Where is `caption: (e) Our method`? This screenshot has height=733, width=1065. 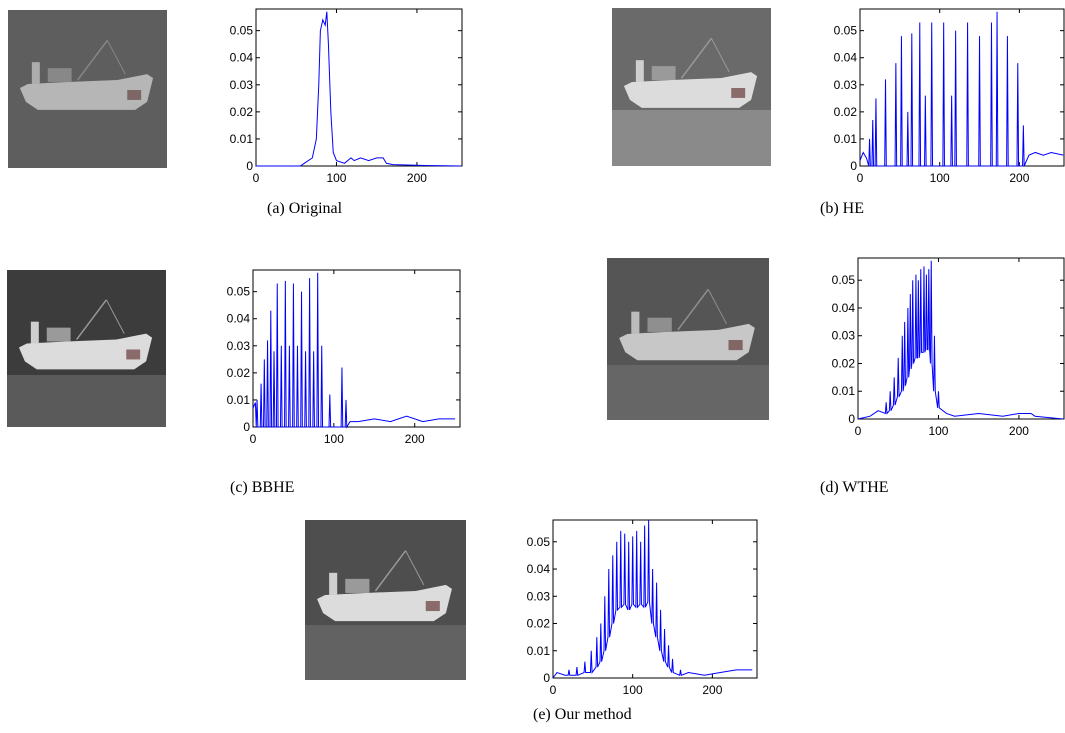 caption: (e) Our method is located at coordinates (582, 714).